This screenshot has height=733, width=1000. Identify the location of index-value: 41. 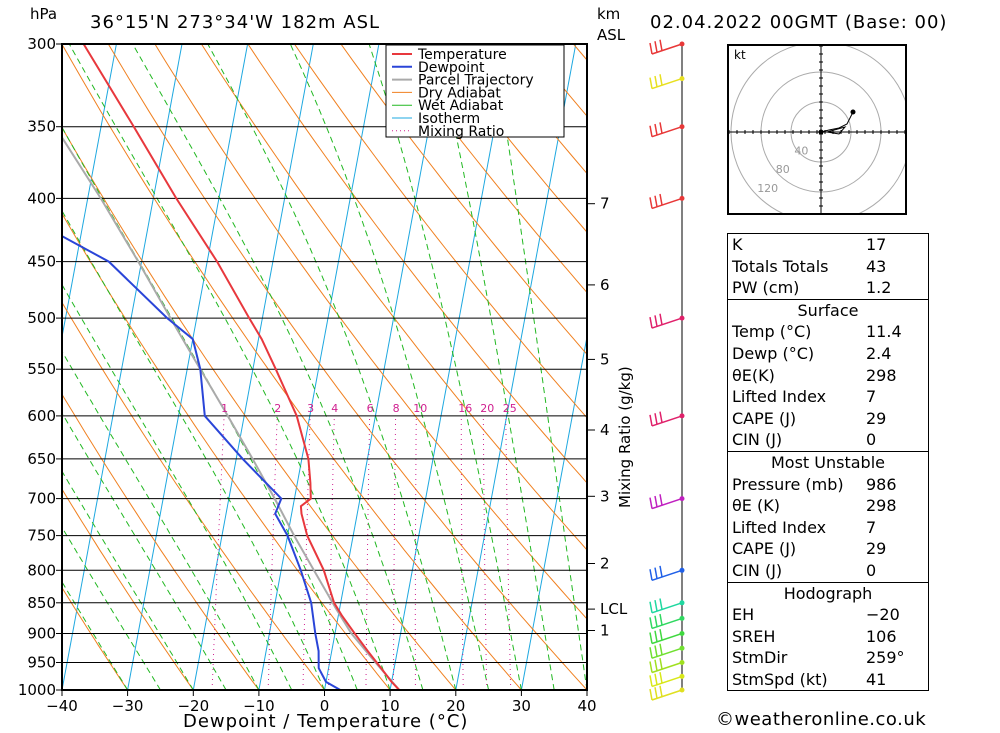
(876, 679).